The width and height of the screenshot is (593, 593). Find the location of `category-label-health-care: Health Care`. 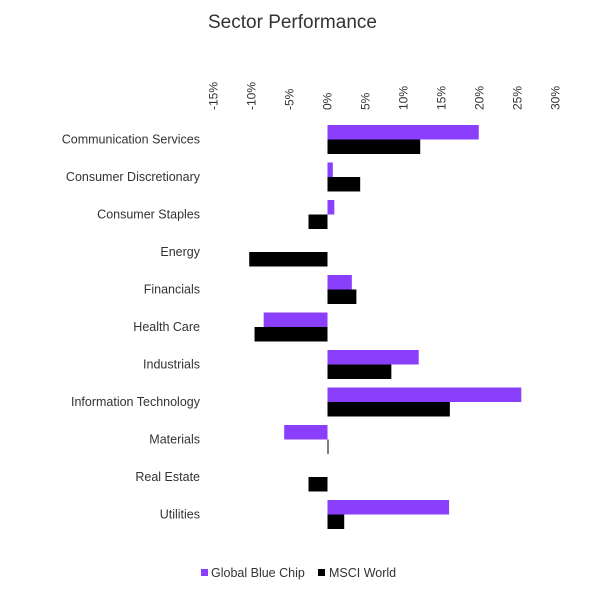

category-label-health-care: Health Care is located at coordinates (166, 327).